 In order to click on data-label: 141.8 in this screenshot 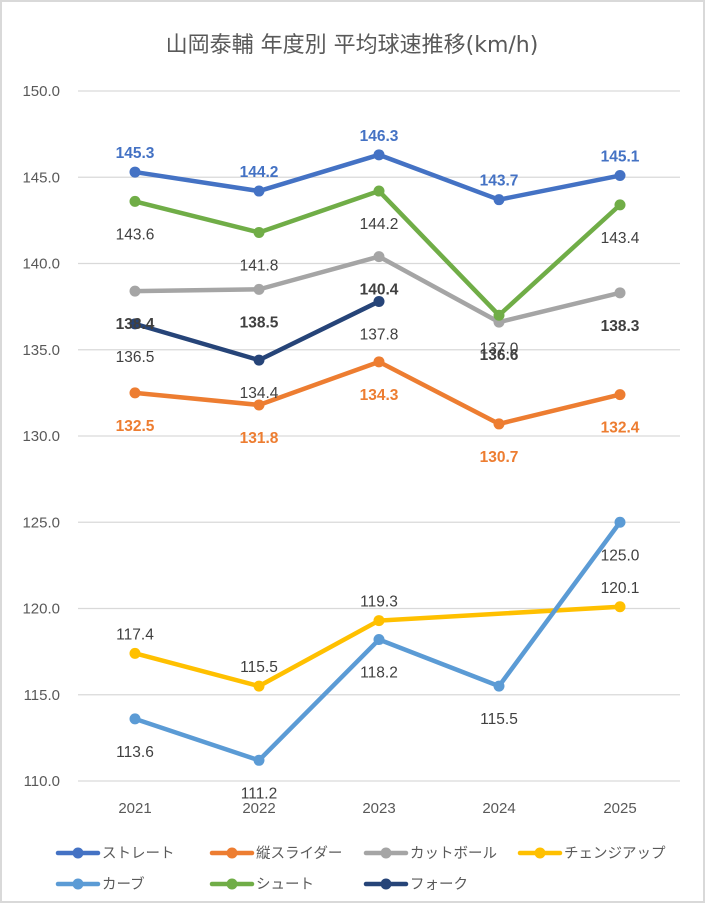, I will do `click(259, 265)`.